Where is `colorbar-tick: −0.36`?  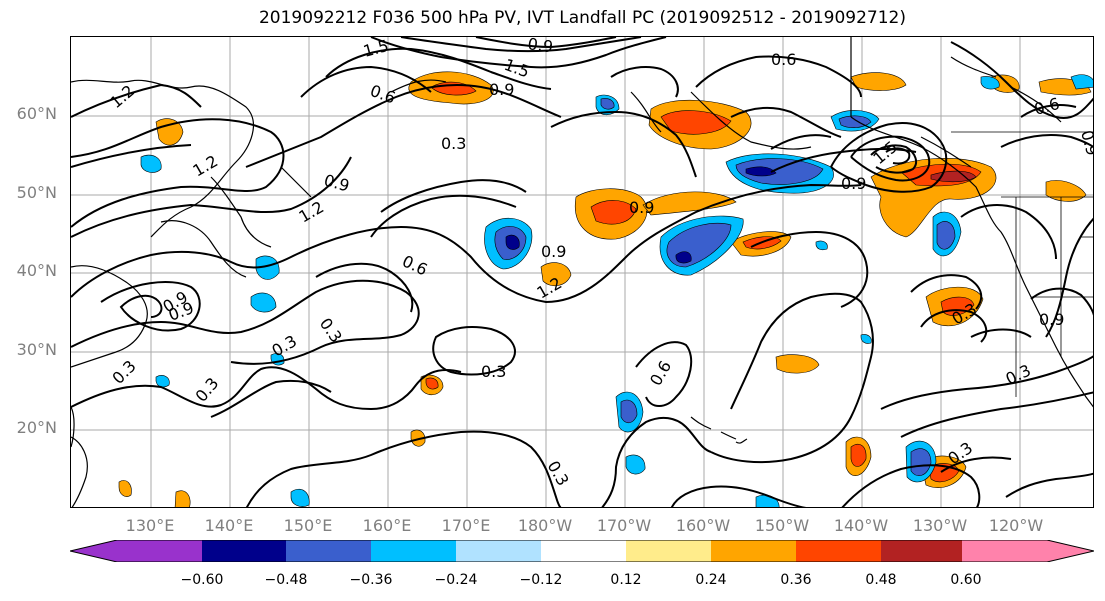 colorbar-tick: −0.36 is located at coordinates (371, 580).